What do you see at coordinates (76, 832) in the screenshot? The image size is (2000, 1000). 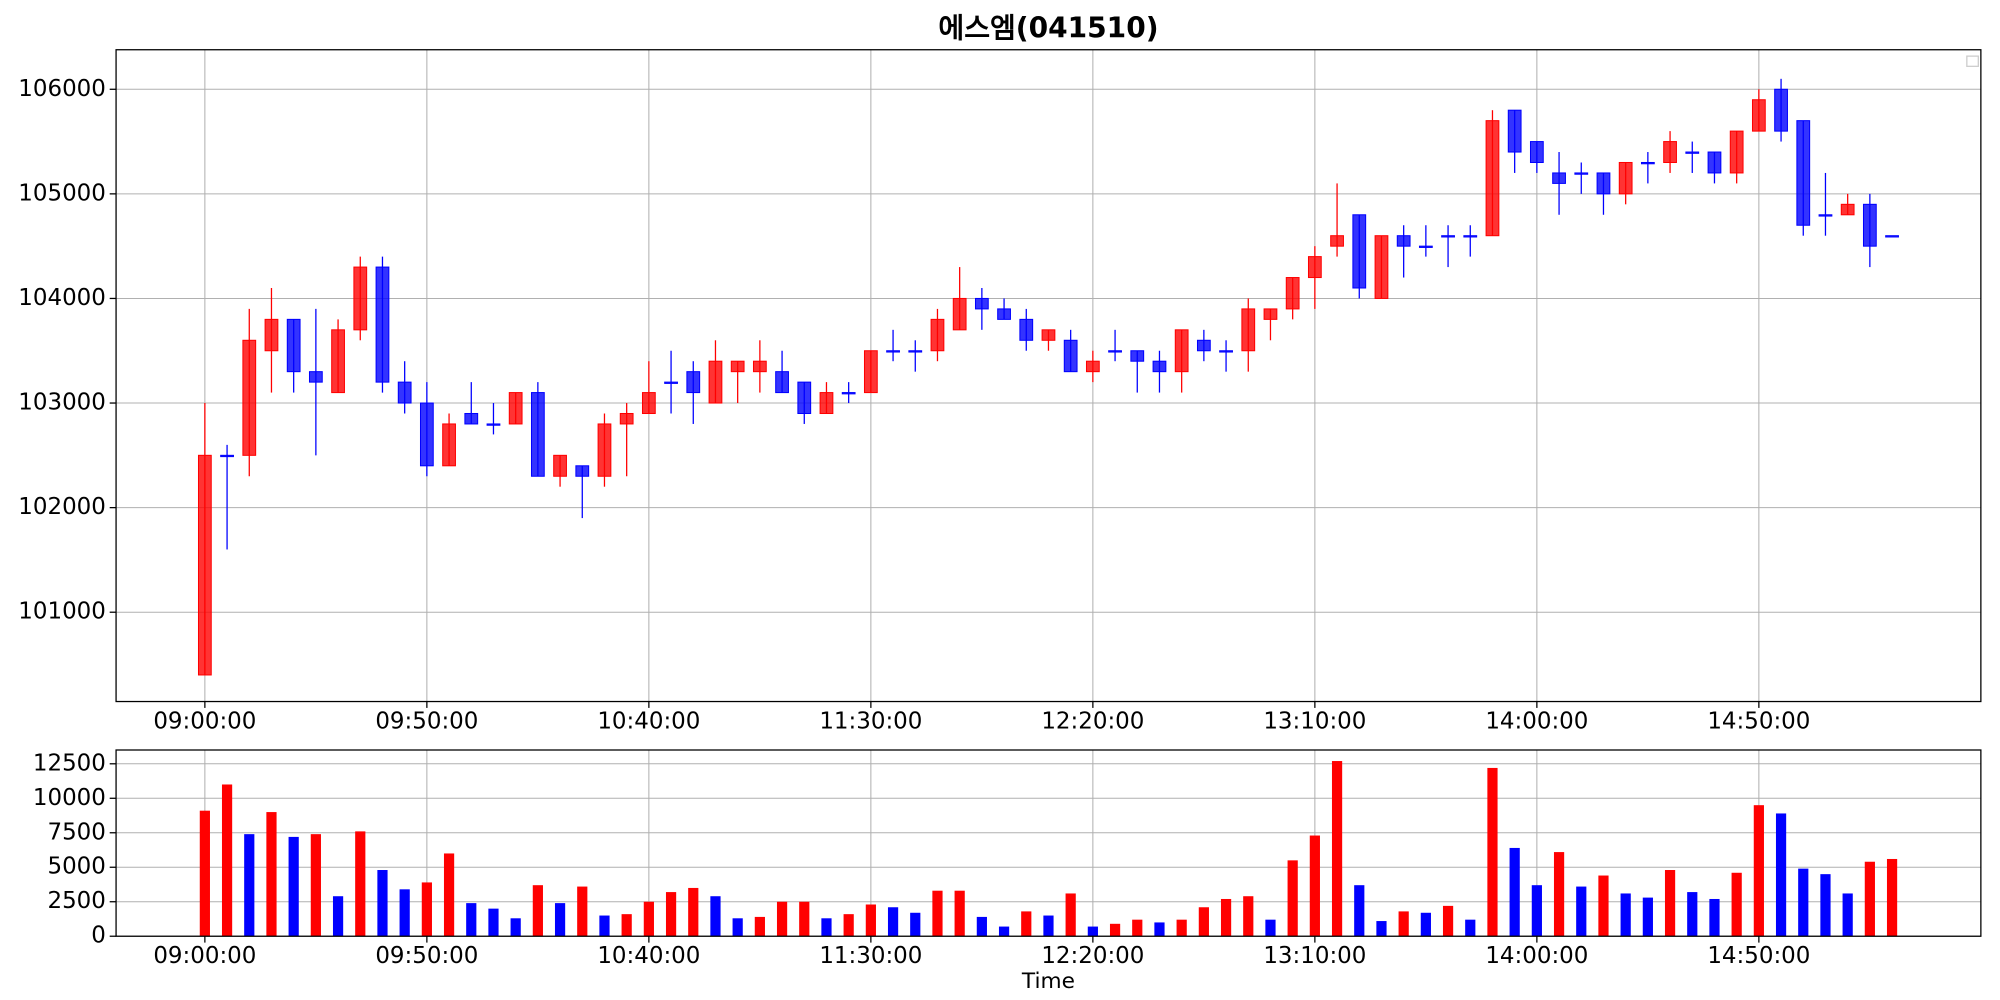 I see `y-tick-label: 7500` at bounding box center [76, 832].